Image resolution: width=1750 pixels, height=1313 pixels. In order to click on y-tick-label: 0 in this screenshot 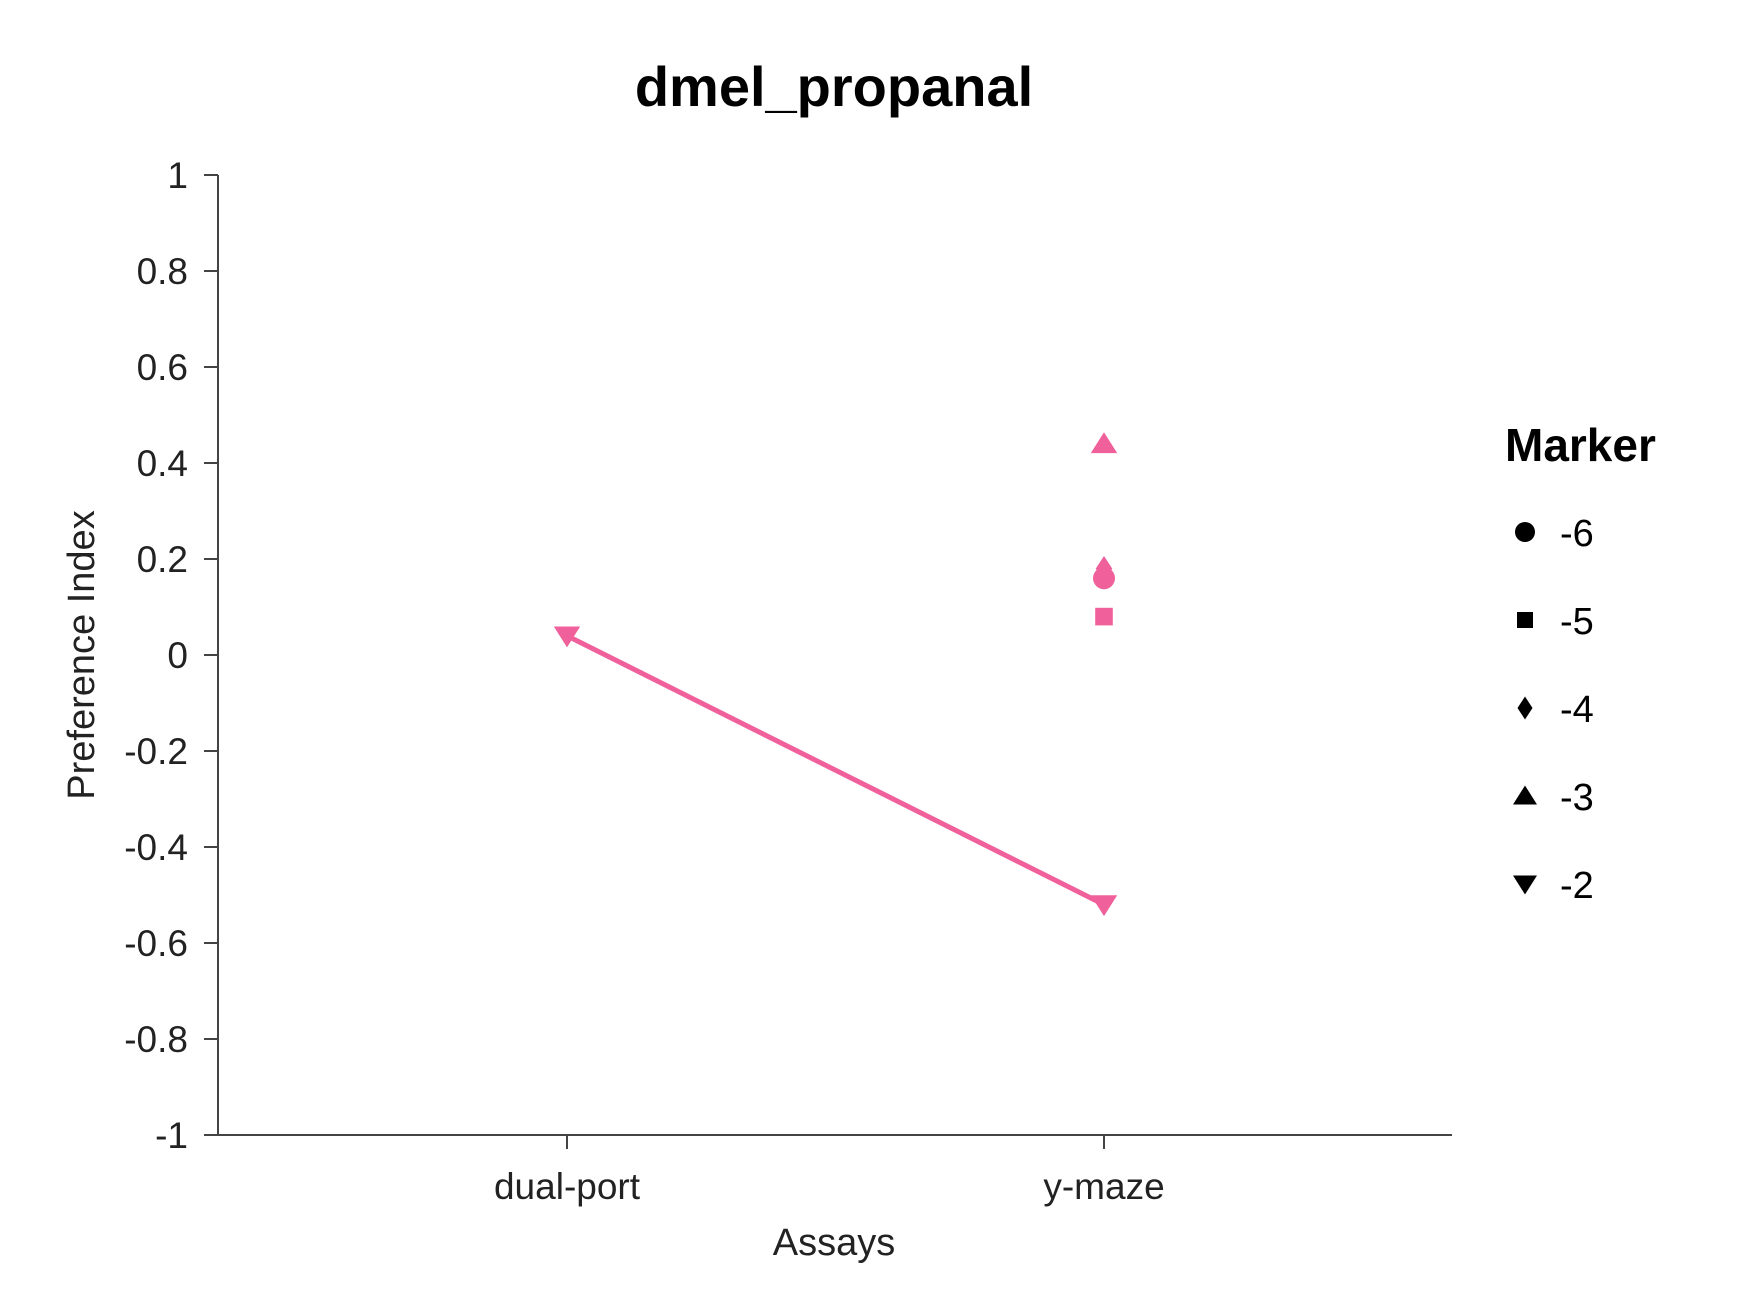, I will do `click(177, 655)`.